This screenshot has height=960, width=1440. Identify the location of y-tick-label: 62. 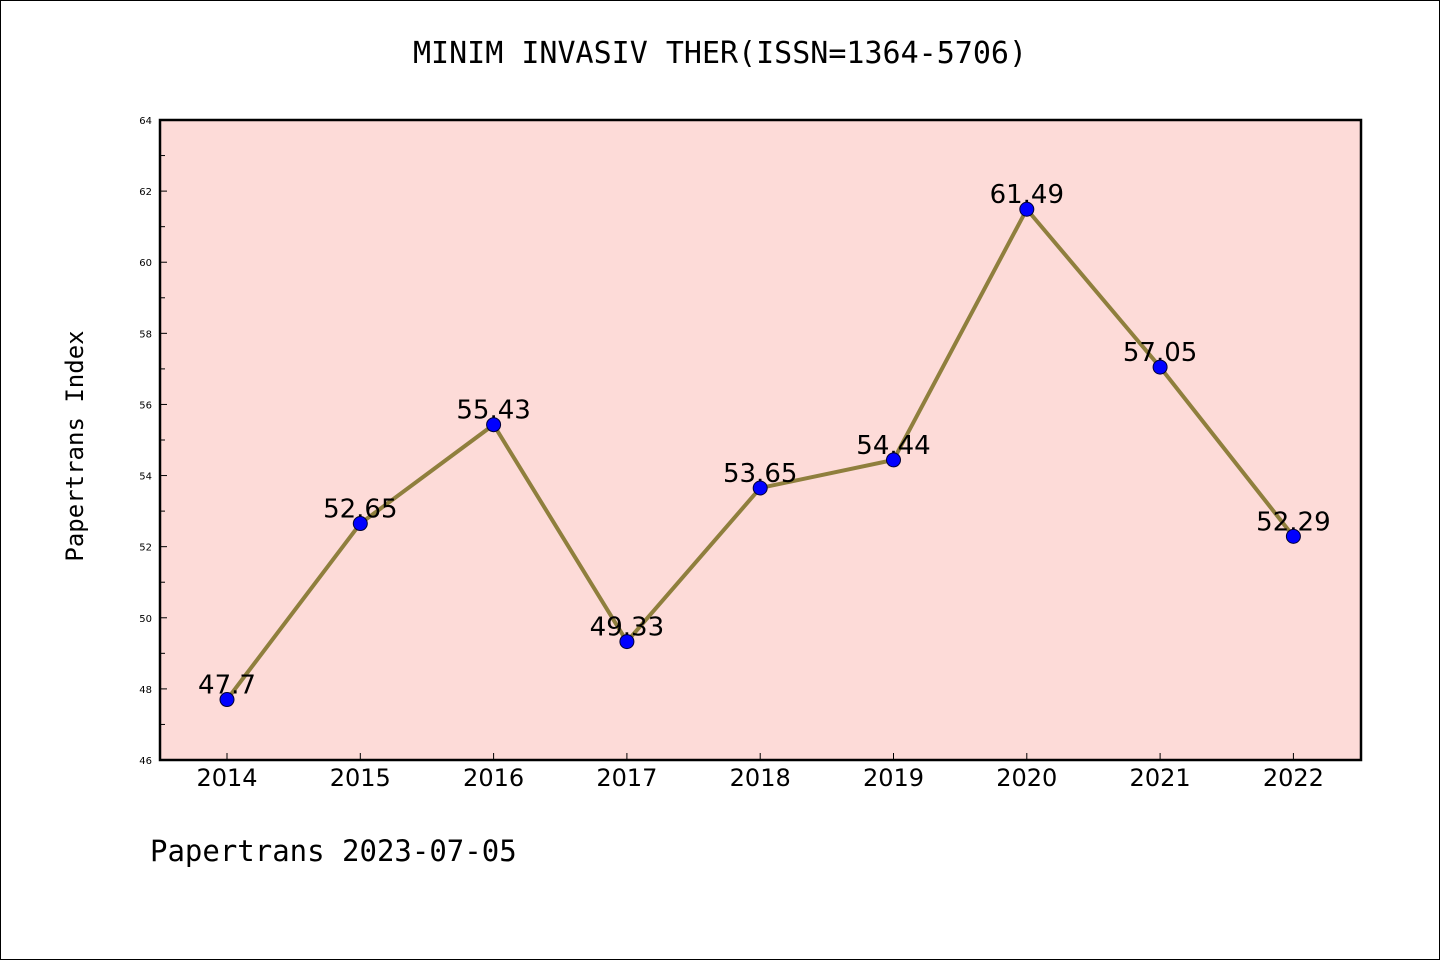
(145, 192).